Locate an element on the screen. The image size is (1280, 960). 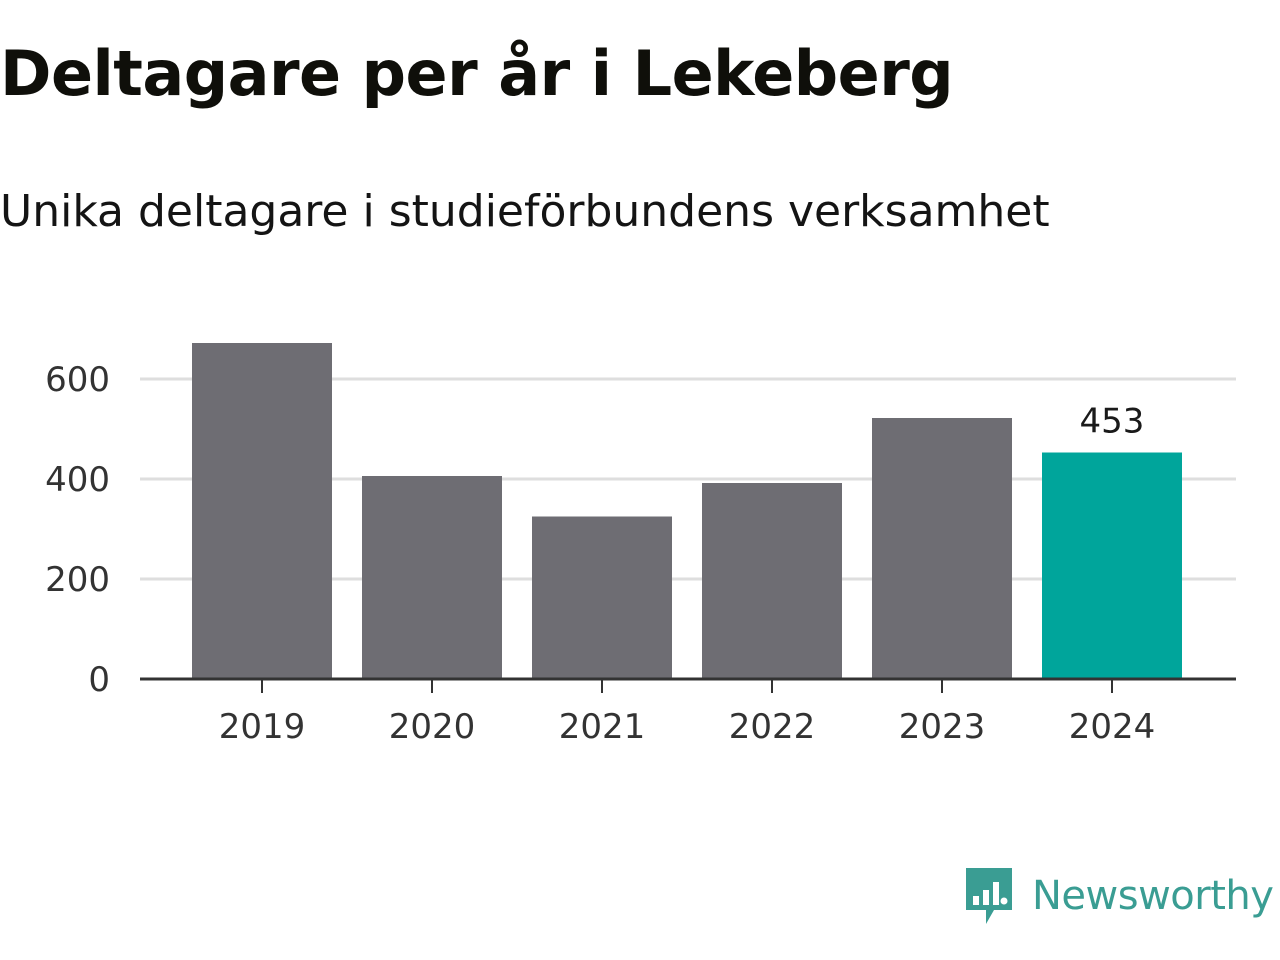
bar-2020 is located at coordinates (432, 577).